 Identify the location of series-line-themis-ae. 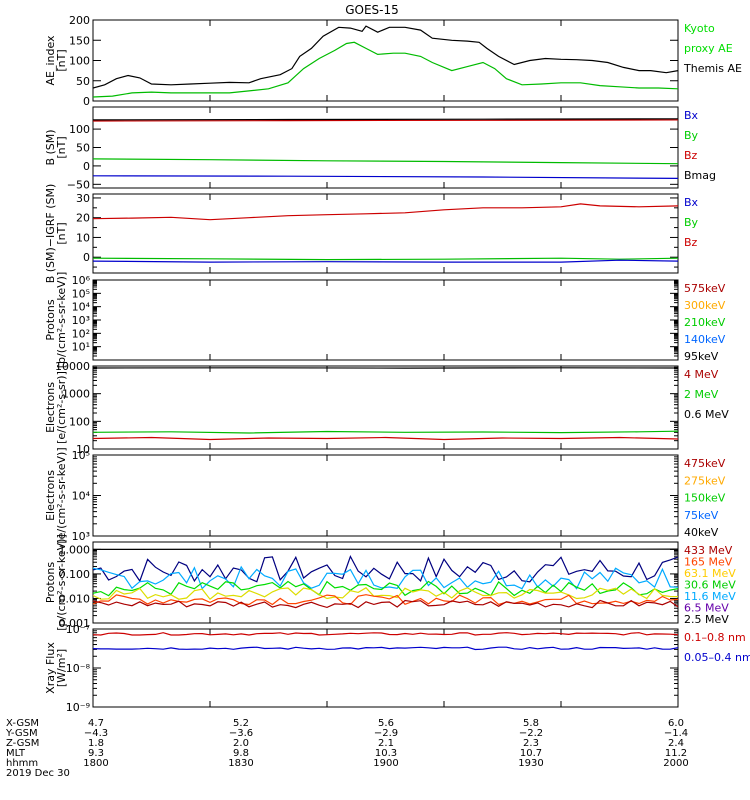
(385, 57).